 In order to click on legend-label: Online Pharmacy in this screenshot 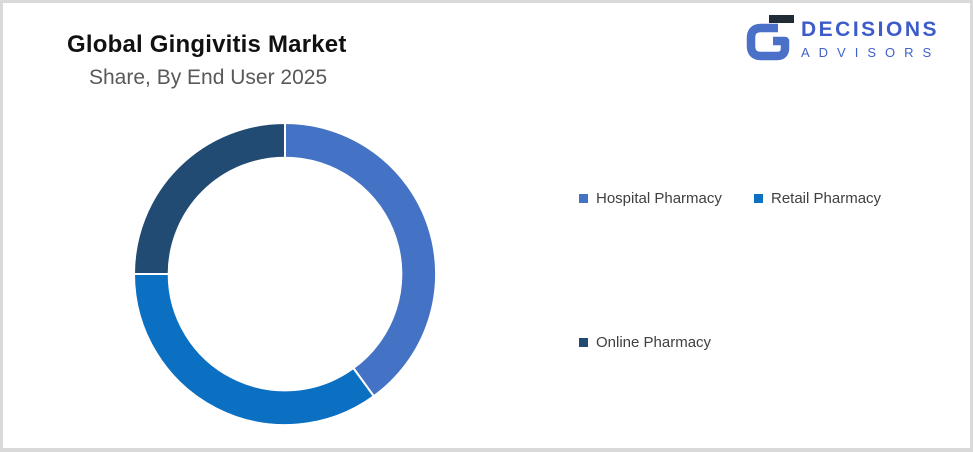, I will do `click(654, 342)`.